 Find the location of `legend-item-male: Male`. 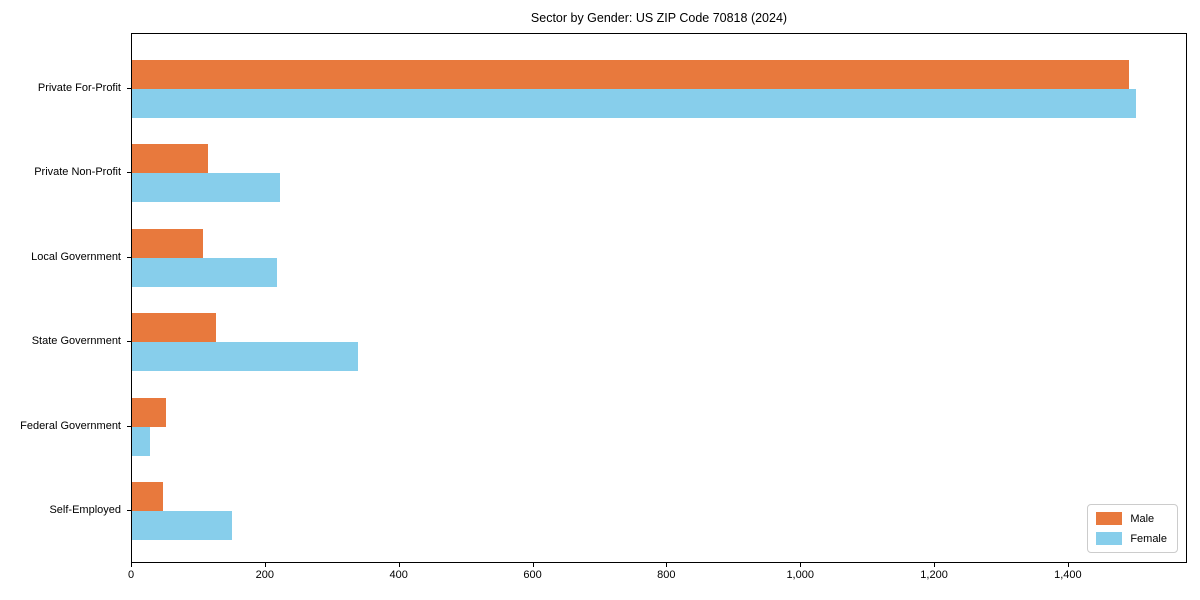

legend-item-male: Male is located at coordinates (1131, 518).